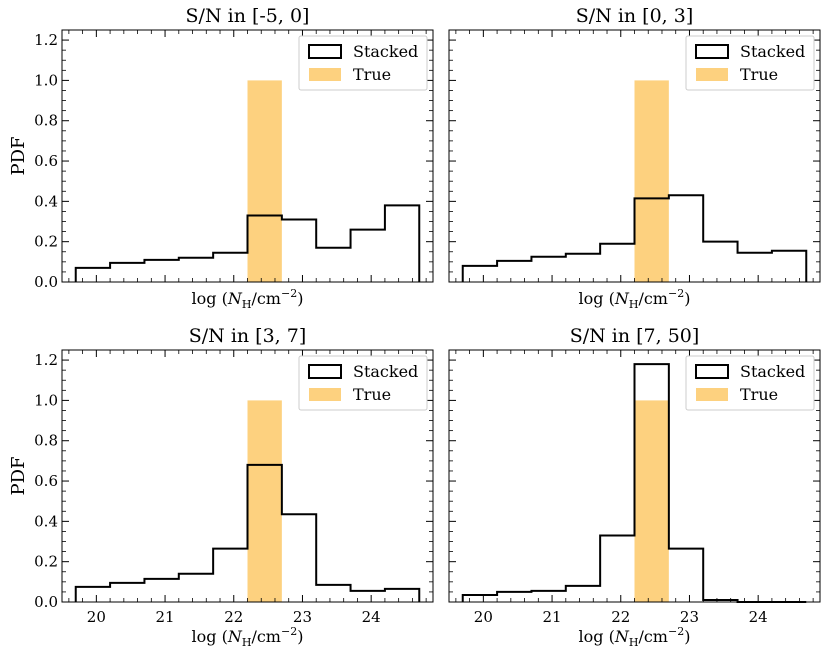 This screenshot has width=830, height=656. Describe the element at coordinates (635, 336) in the screenshot. I see `chart-title: S/N in [7, 50]` at that location.